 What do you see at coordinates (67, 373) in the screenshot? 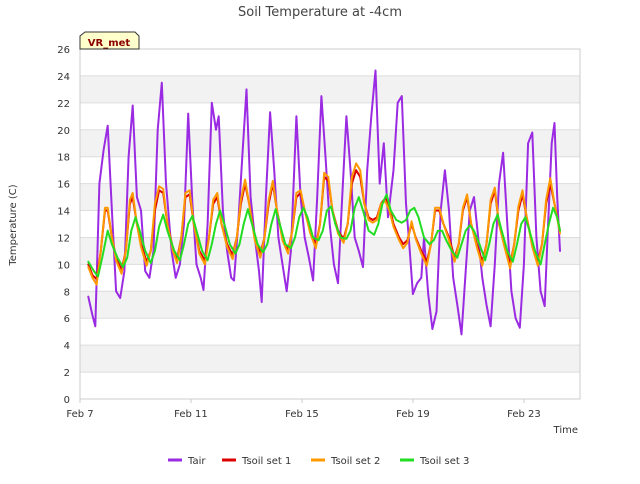
I see `y-tick-label: 2` at bounding box center [67, 373].